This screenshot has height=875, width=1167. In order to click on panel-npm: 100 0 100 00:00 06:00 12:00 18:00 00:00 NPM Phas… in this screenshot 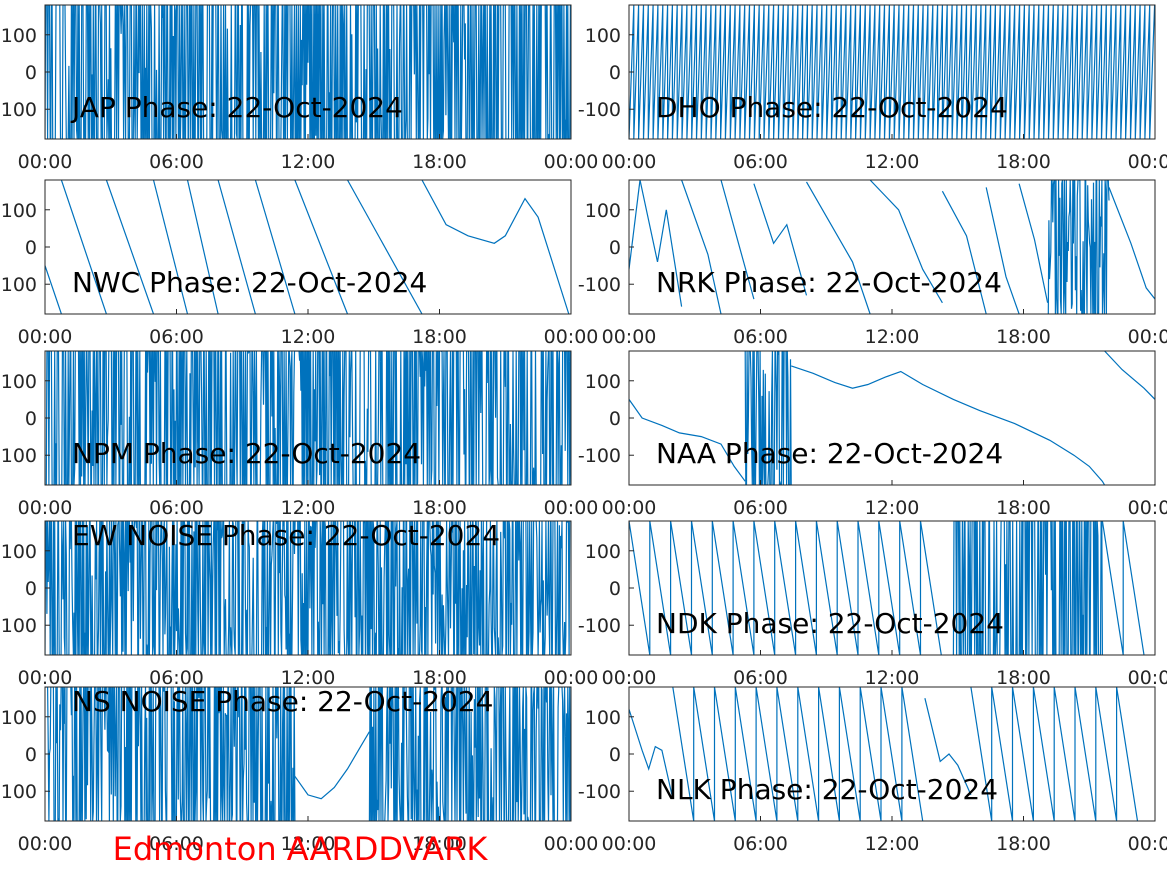, I will do `click(299, 434)`.